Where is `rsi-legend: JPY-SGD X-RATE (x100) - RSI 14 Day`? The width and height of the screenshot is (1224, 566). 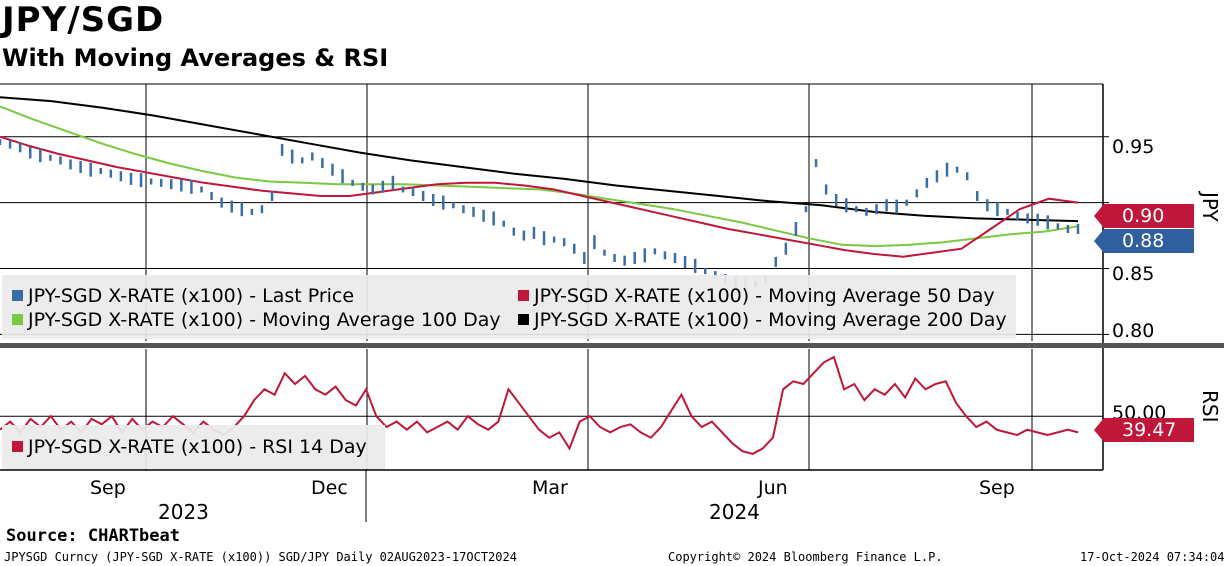
rsi-legend: JPY-SGD X-RATE (x100) - RSI 14 Day is located at coordinates (193, 447).